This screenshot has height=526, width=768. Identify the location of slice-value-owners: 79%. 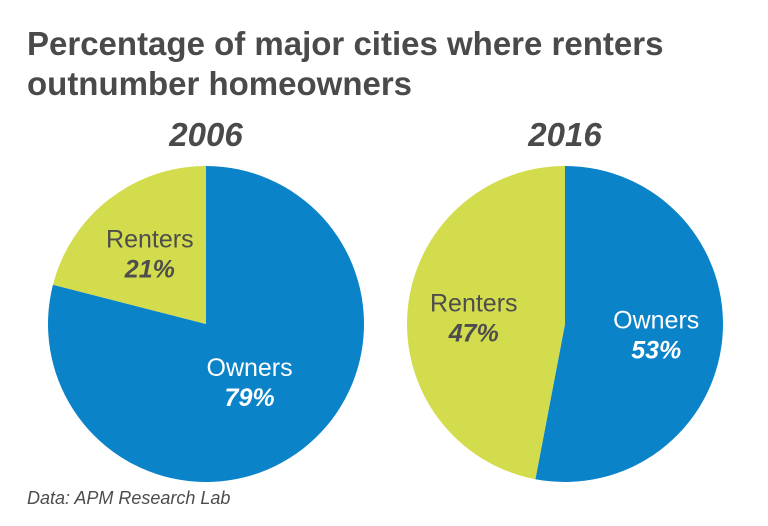
(250, 398).